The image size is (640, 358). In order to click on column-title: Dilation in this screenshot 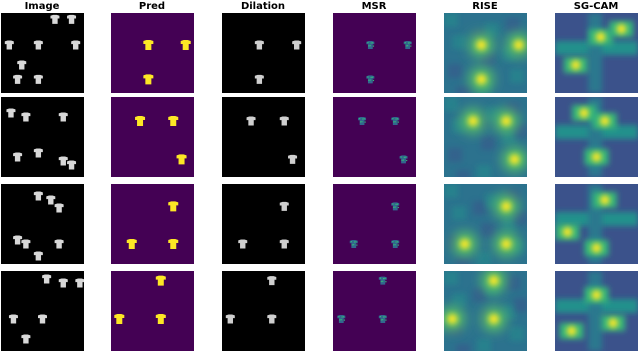, I will do `click(263, 6)`.